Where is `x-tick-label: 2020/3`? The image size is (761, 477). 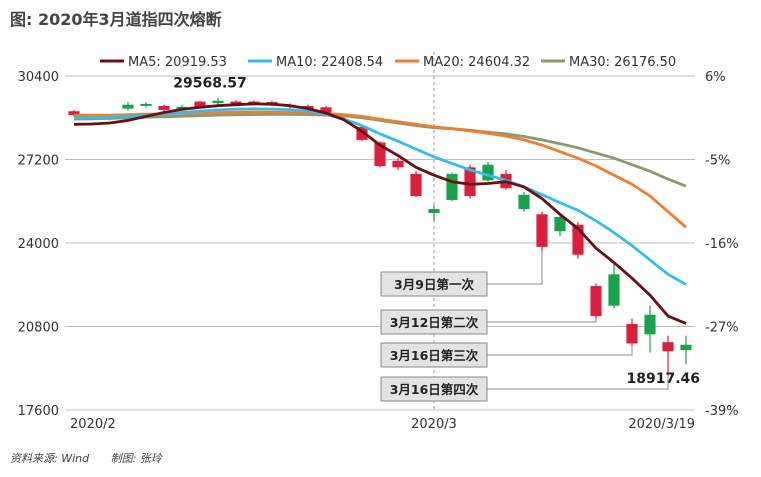 x-tick-label: 2020/3 is located at coordinates (434, 424).